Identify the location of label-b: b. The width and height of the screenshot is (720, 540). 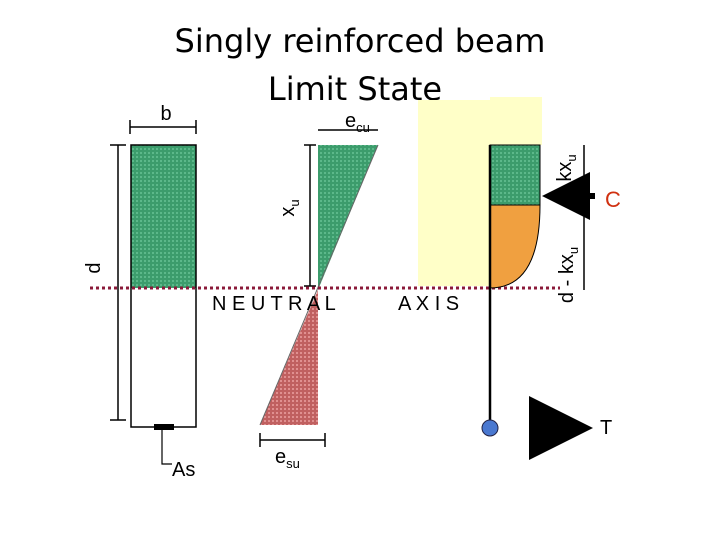
(165, 114).